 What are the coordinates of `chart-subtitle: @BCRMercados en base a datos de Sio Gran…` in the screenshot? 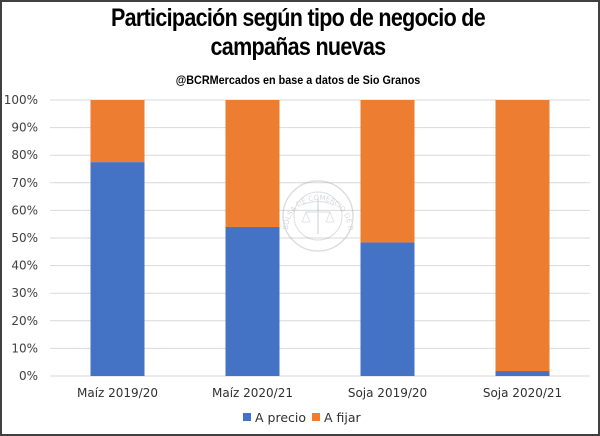 It's located at (298, 80).